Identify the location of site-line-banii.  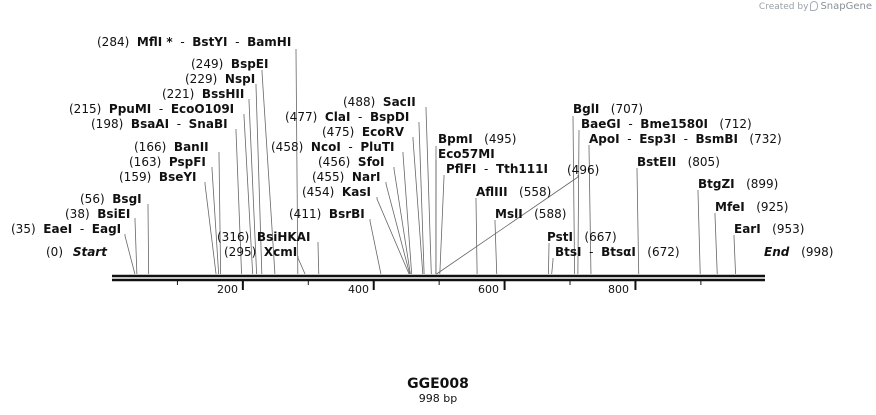
(220, 213).